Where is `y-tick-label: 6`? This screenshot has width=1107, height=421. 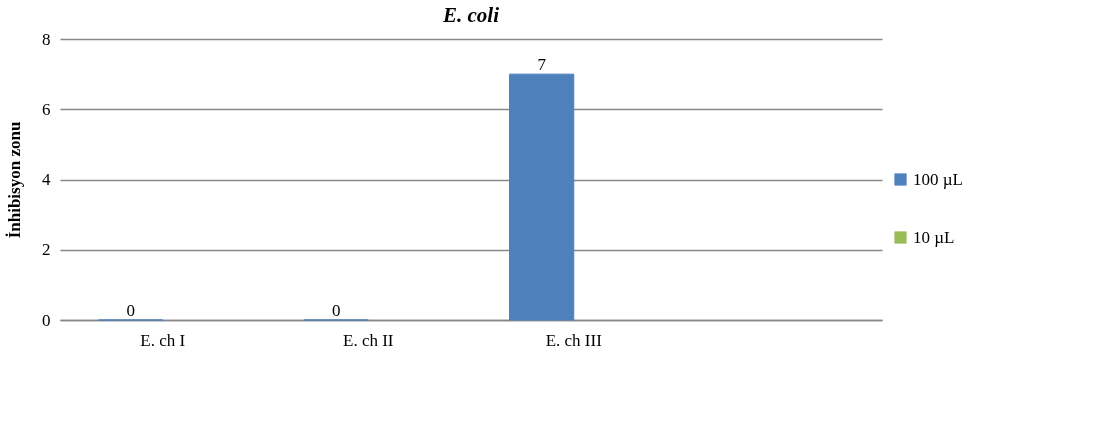
y-tick-label: 6 is located at coordinates (46, 109).